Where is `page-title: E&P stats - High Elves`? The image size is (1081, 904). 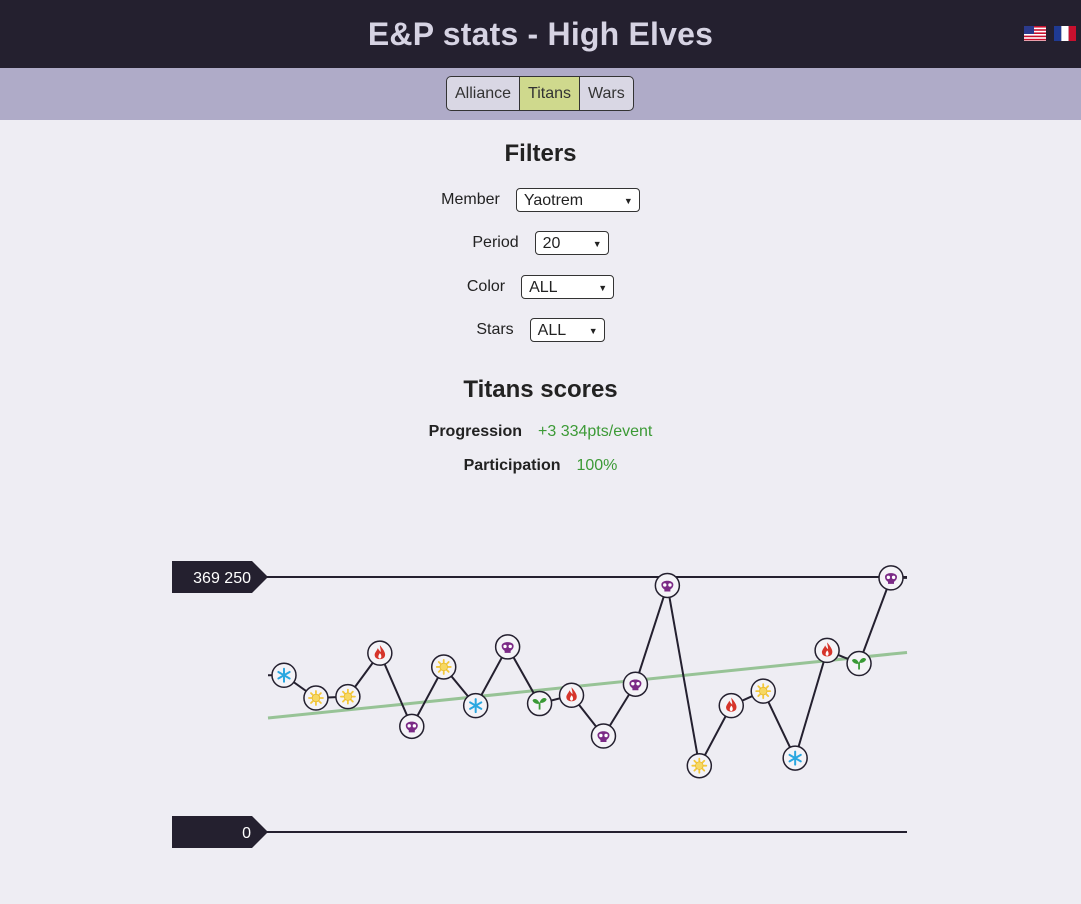 page-title: E&P stats - High Elves is located at coordinates (540, 34).